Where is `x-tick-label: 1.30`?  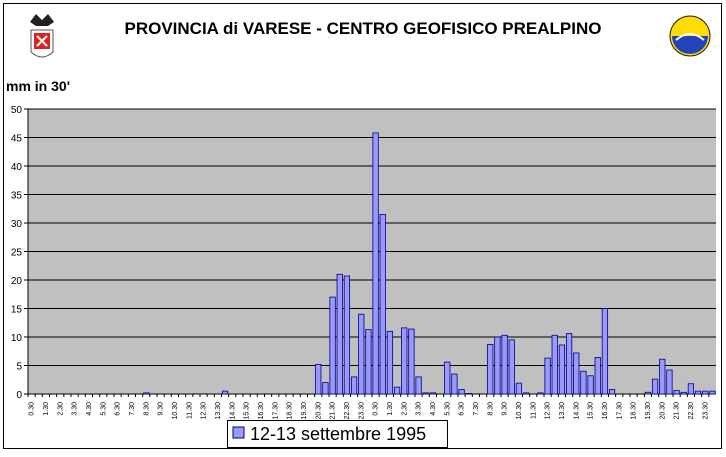 x-tick-label: 1.30 is located at coordinates (390, 409).